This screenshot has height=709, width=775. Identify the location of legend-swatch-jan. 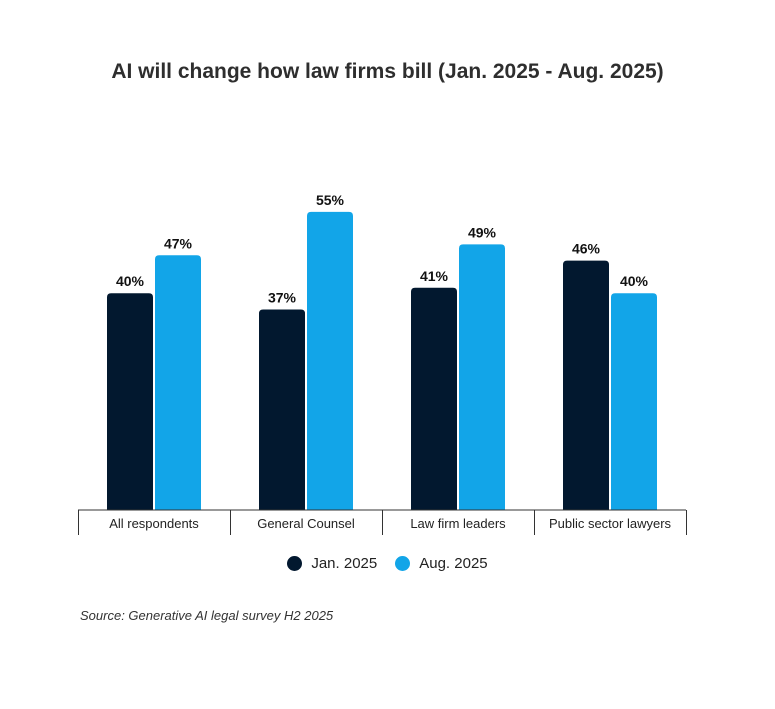
(295, 563).